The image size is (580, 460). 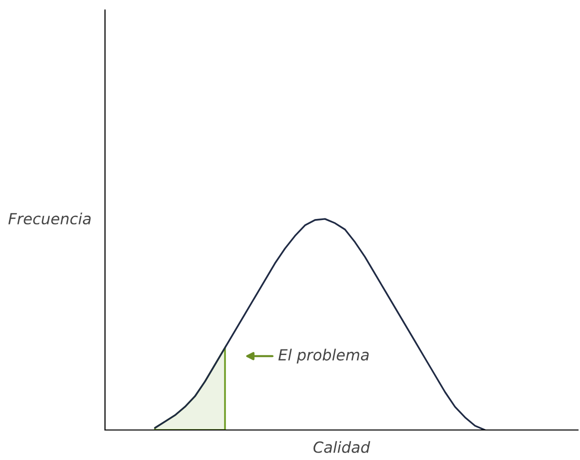 What do you see at coordinates (323, 356) in the screenshot?
I see `annotation: El problema` at bounding box center [323, 356].